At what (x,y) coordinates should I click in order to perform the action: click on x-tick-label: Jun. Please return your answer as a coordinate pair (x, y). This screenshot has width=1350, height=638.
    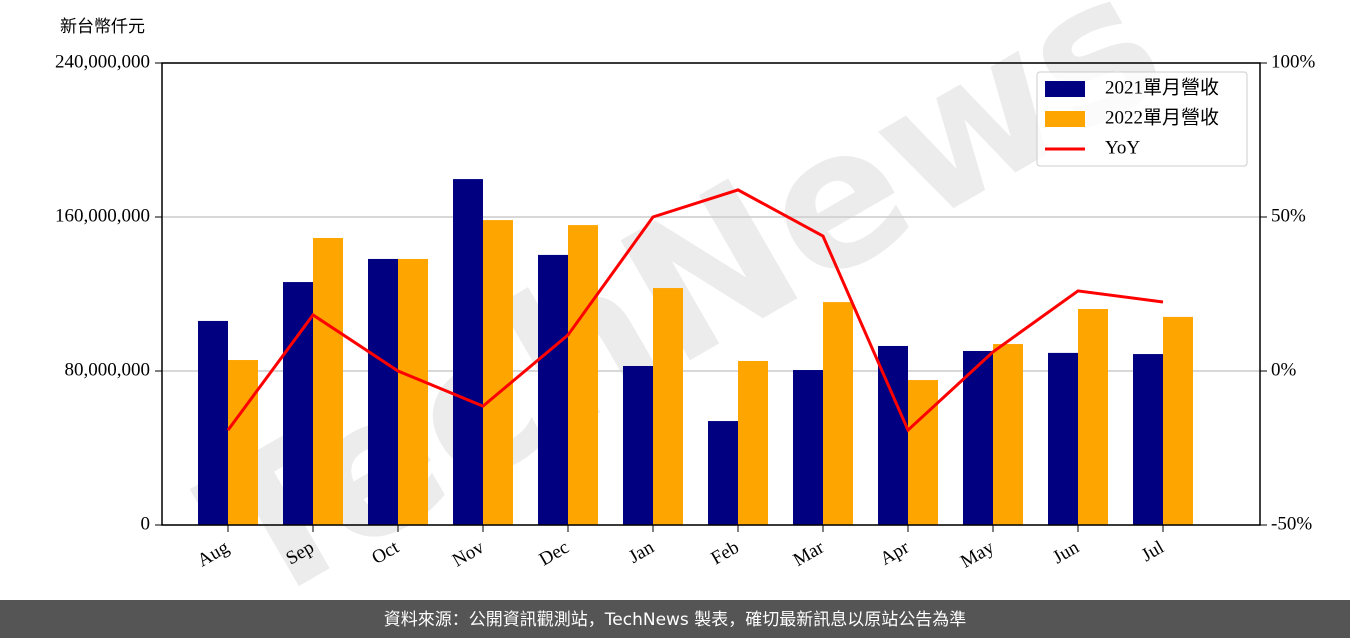
    Looking at the image, I should click on (1066, 553).